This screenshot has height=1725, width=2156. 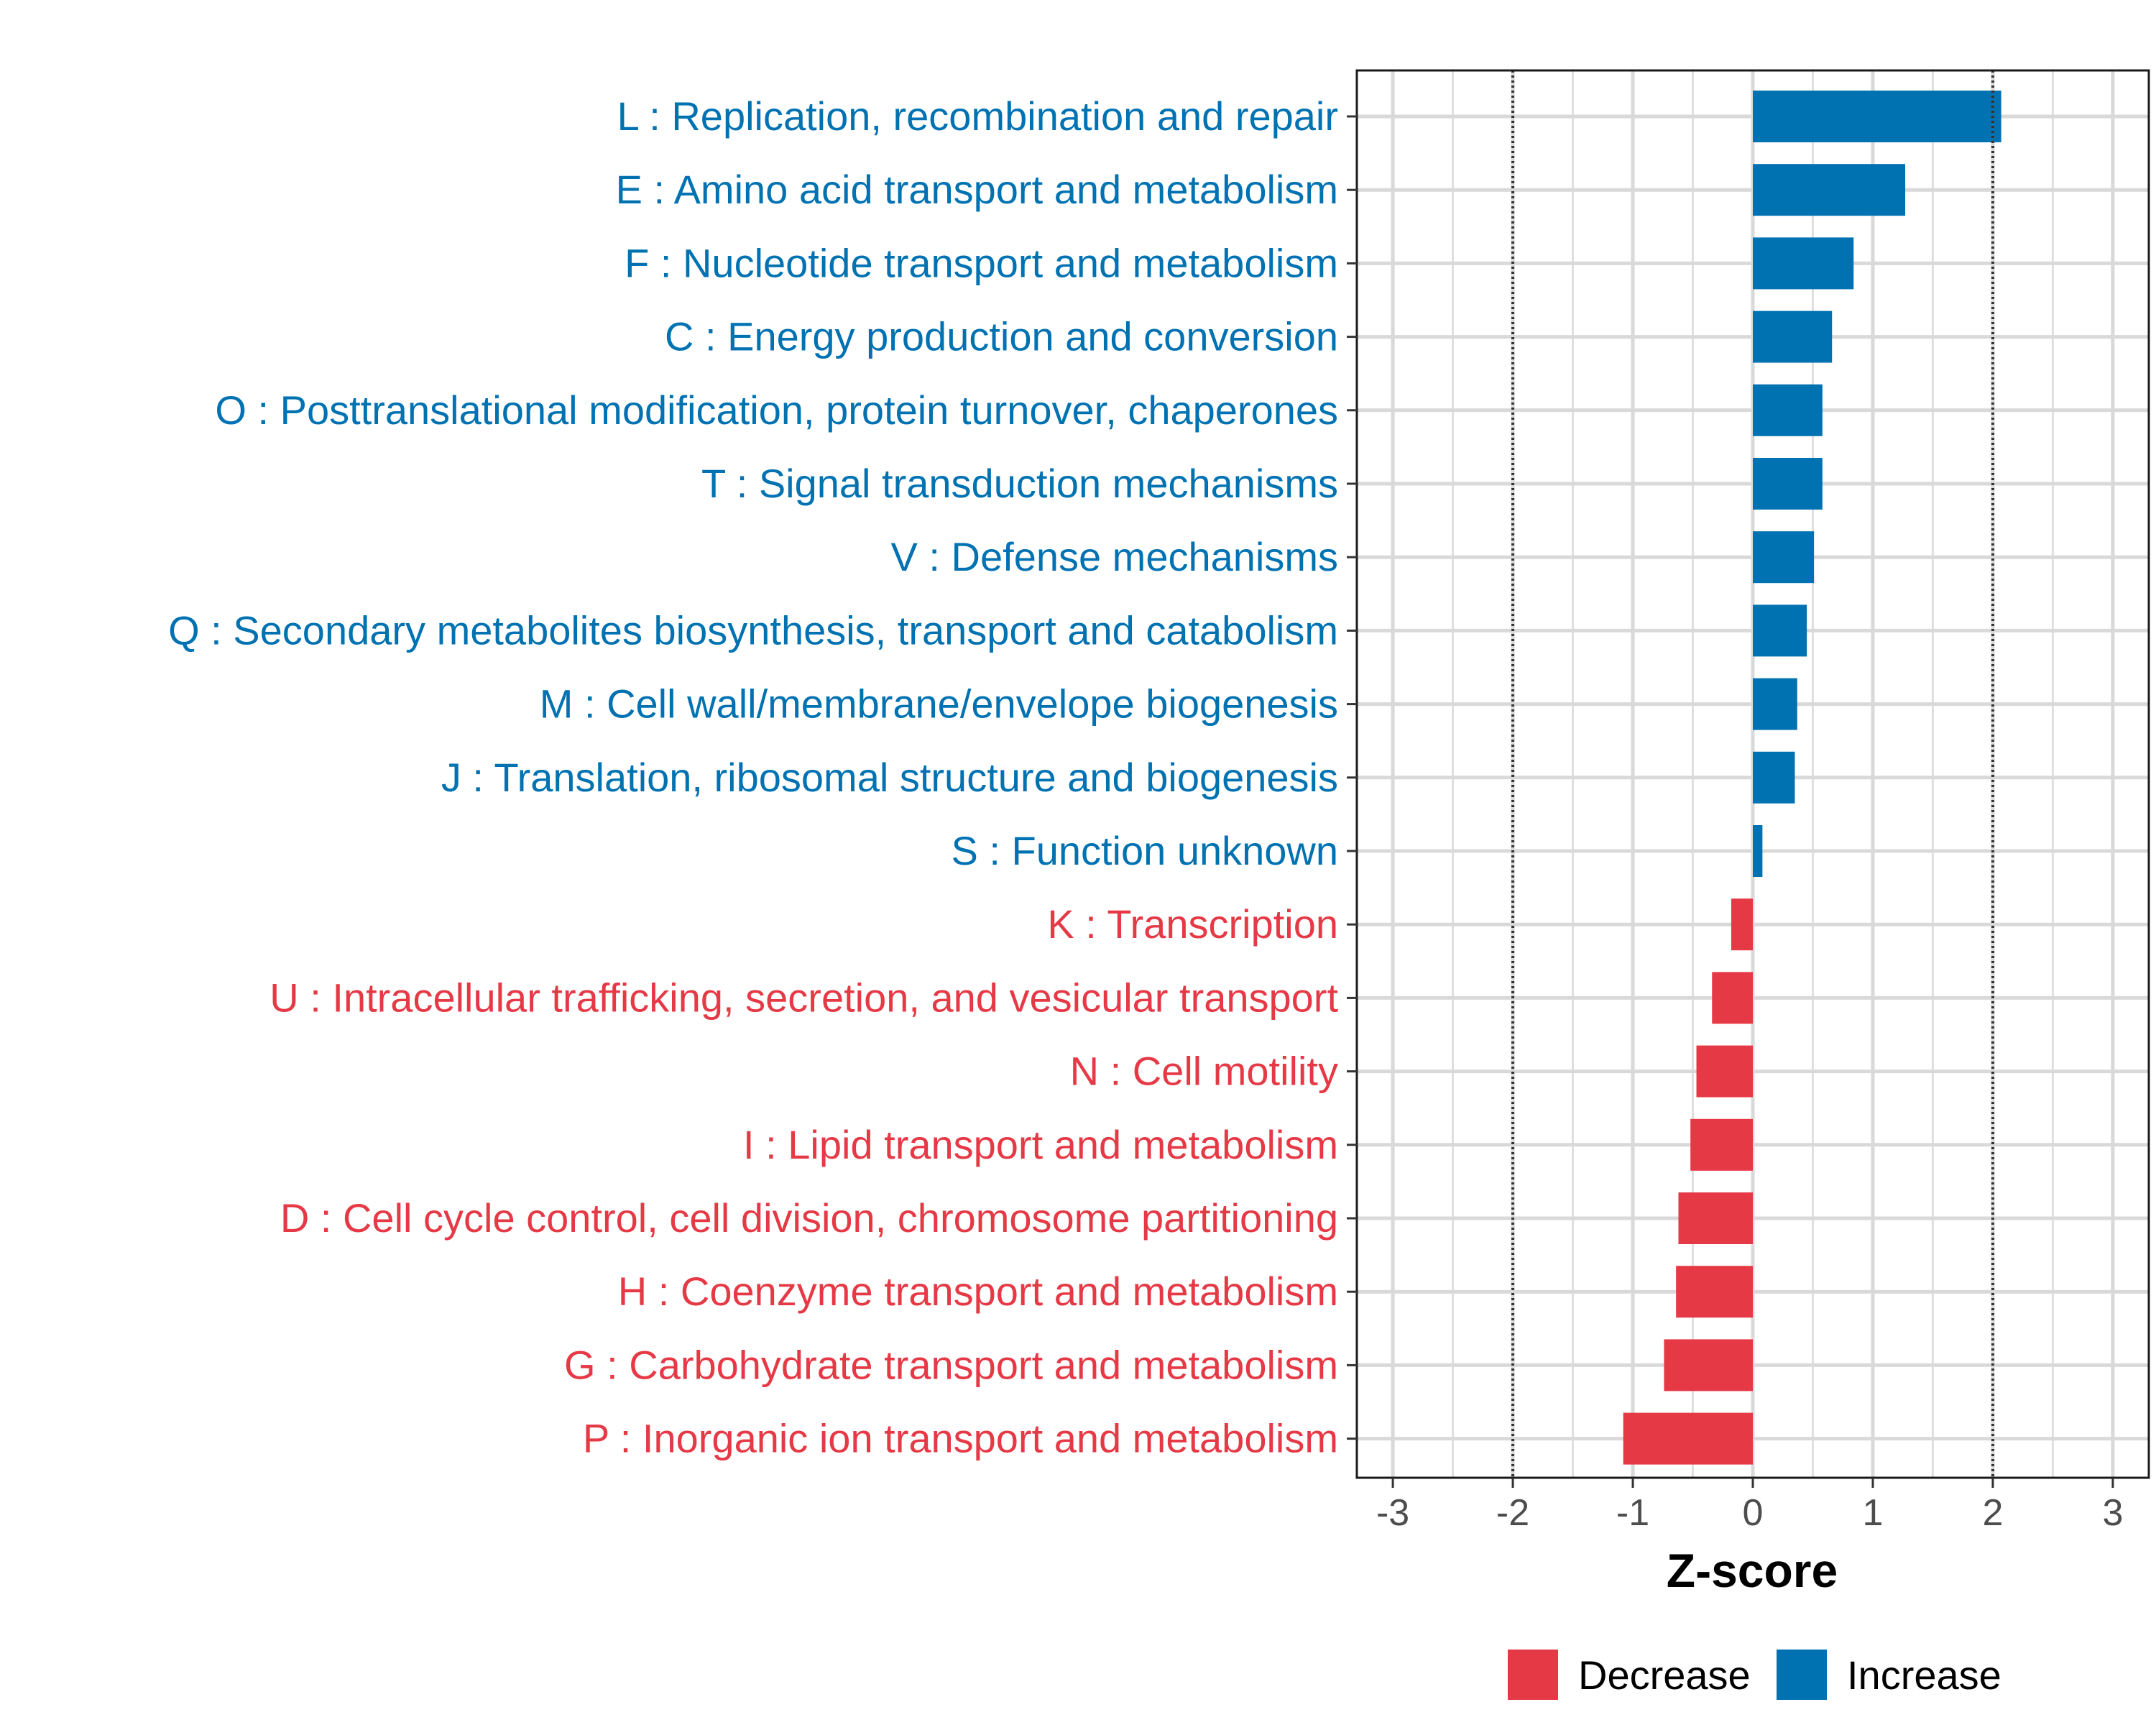 I want to click on x-axis-labels: -3 -2 -1 0 1 2 3, so click(x=1750, y=1513).